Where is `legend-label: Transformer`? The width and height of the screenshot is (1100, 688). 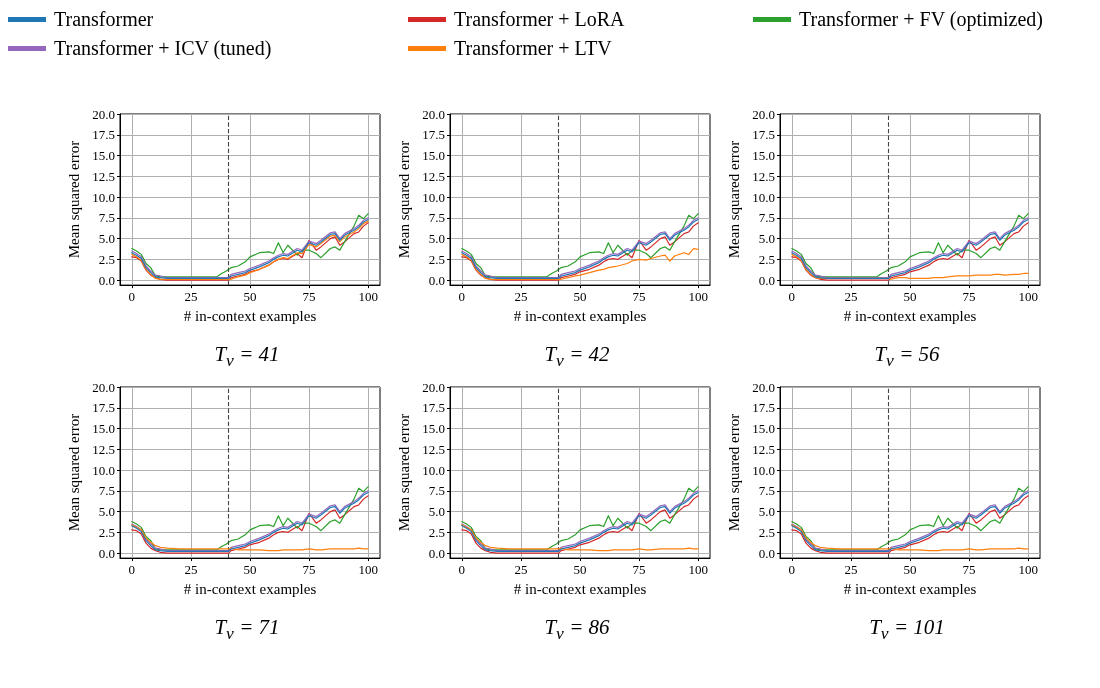
legend-label: Transformer is located at coordinates (104, 19).